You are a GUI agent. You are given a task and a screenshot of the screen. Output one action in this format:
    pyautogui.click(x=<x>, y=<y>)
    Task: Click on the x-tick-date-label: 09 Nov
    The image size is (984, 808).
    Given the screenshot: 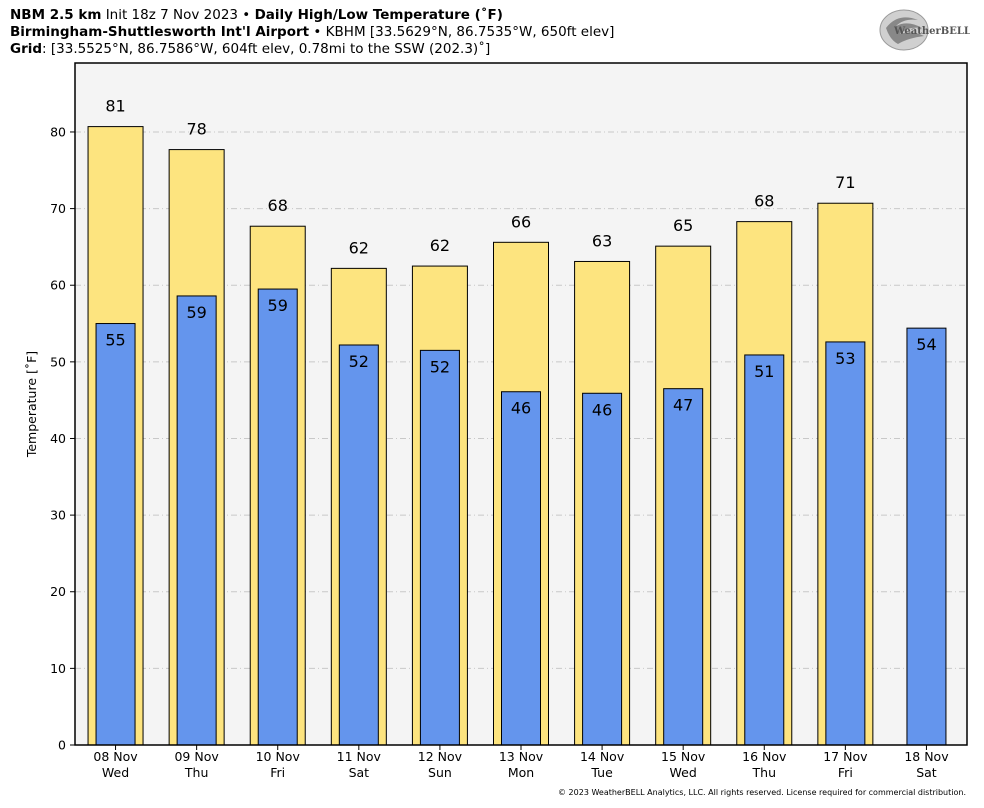 What is the action you would take?
    pyautogui.click(x=196, y=756)
    